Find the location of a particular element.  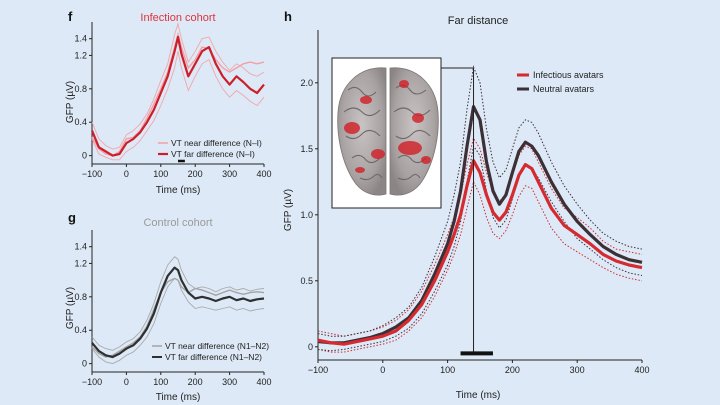

legend-f-near-label: VT near difference (N–I) is located at coordinates (216, 143).